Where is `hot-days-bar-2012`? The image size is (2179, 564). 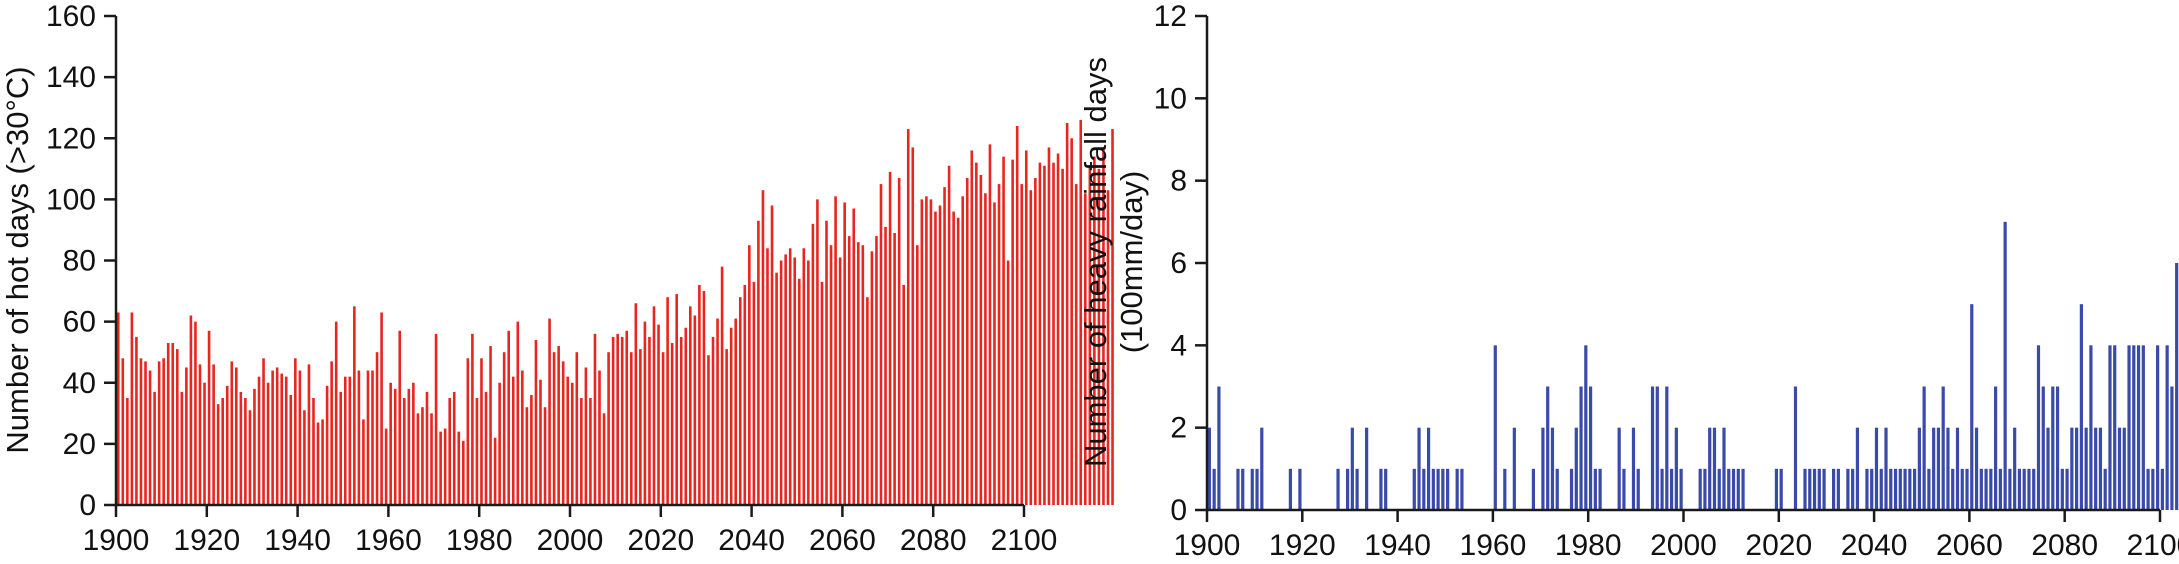 hot-days-bar-2012 is located at coordinates (627, 417).